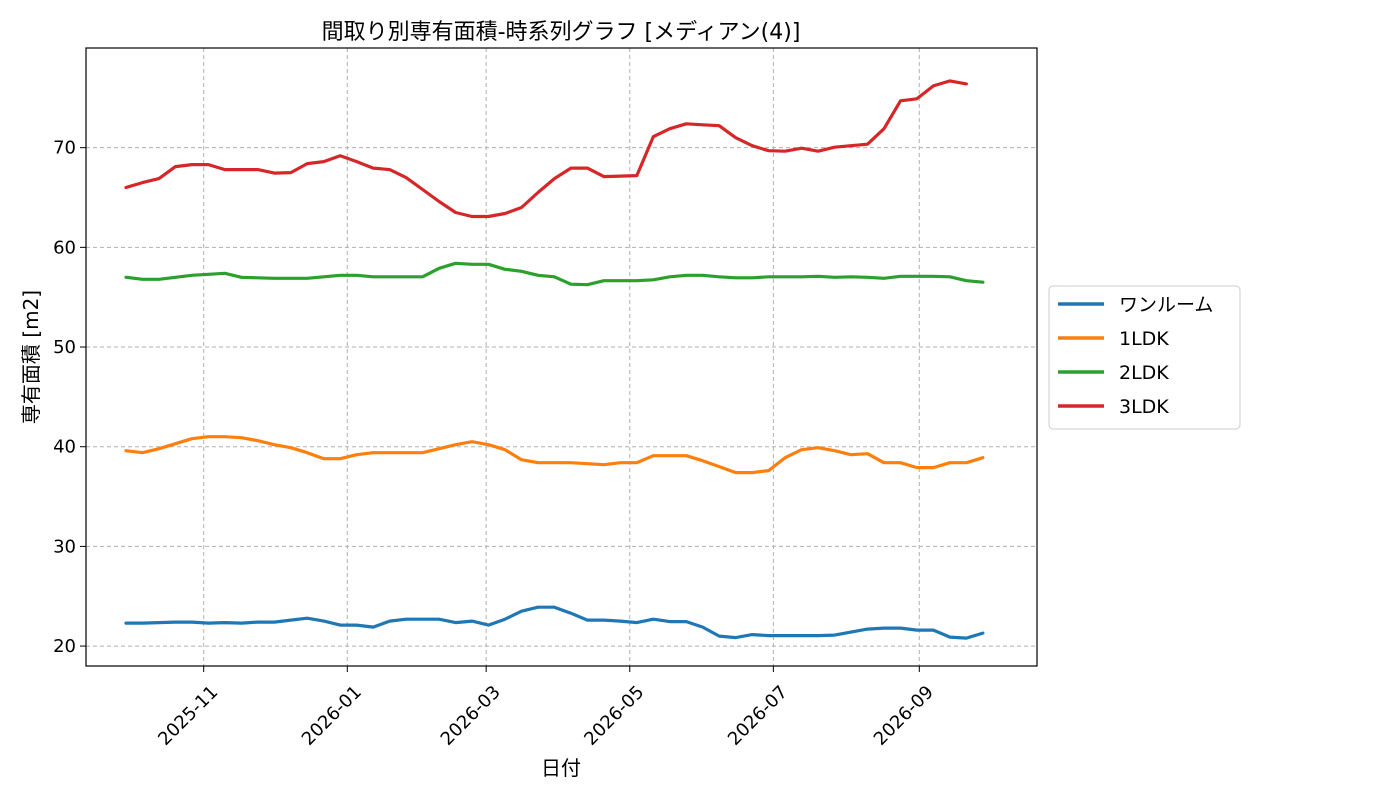  I want to click on x-tick-label: 2026-09, so click(904, 716).